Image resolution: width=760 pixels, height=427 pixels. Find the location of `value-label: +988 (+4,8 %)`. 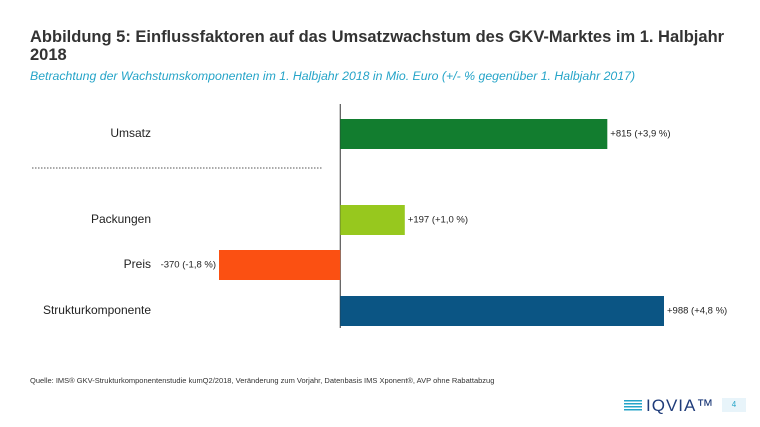

value-label: +988 (+4,8 %) is located at coordinates (697, 311).